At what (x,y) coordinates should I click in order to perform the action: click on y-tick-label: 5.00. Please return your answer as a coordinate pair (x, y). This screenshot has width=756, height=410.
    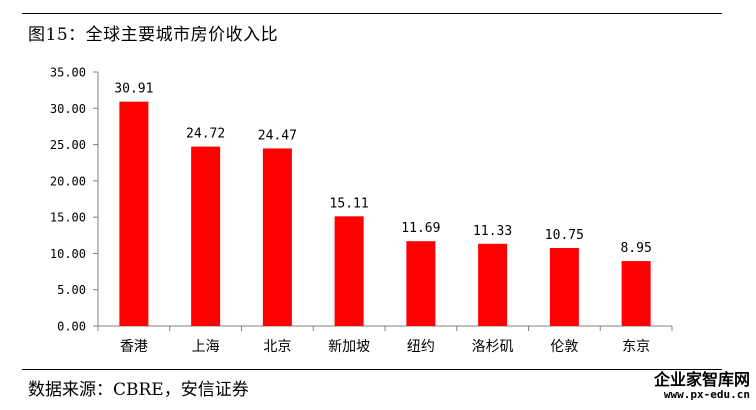
    Looking at the image, I should click on (71, 290).